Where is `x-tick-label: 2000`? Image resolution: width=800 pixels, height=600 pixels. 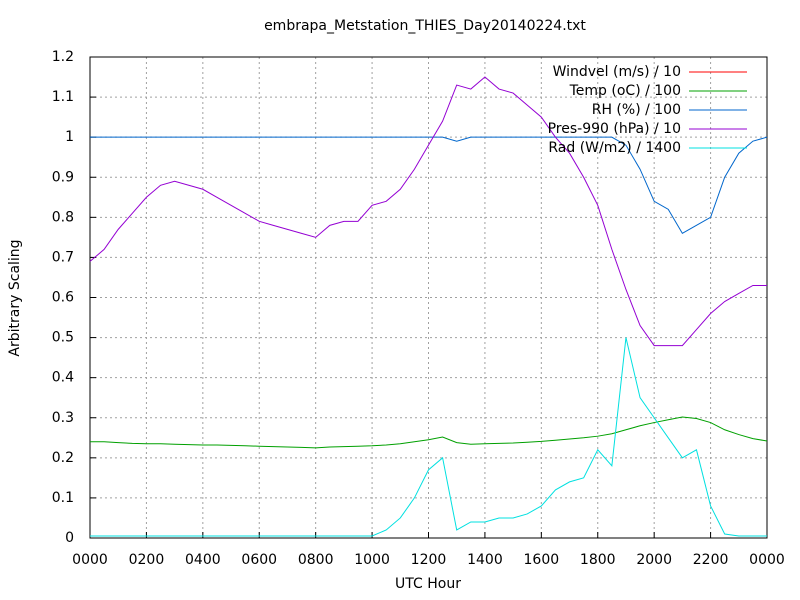 x-tick-label: 2000 is located at coordinates (654, 560).